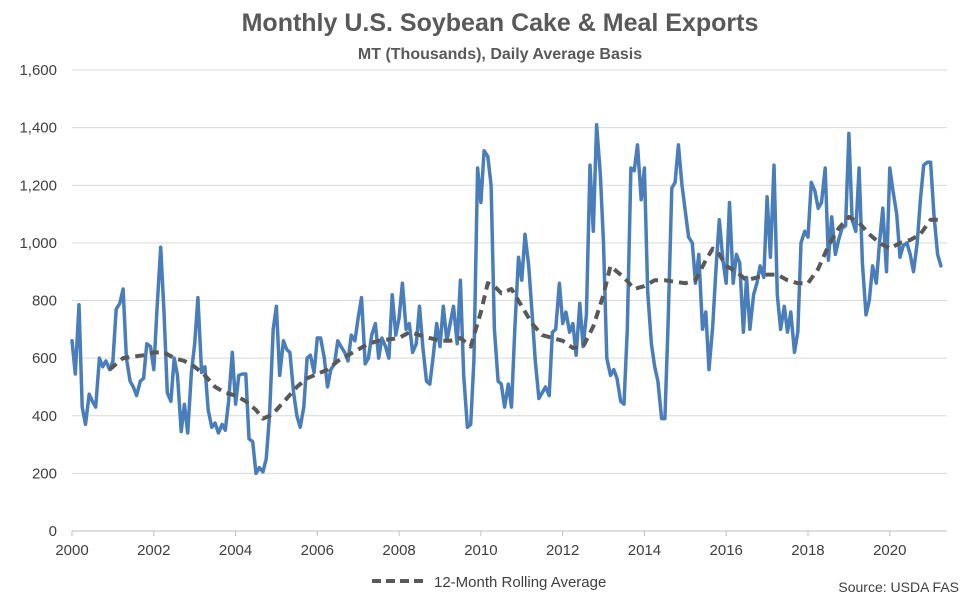 This screenshot has height=601, width=976. I want to click on x-tick-label: 2008, so click(398, 550).